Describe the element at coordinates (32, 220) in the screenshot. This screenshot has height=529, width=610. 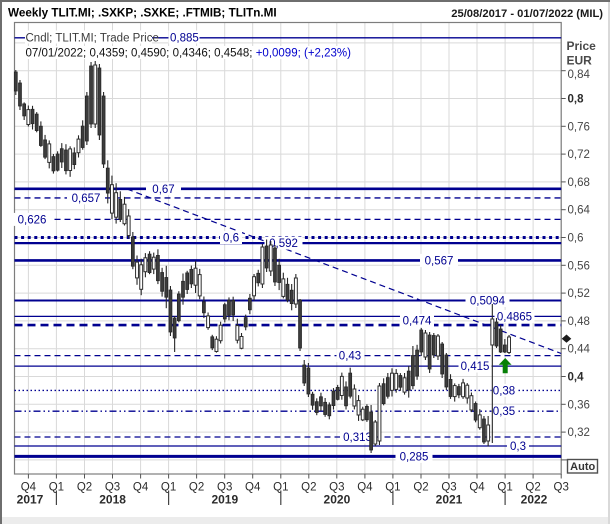
I see `svg-text: 0,626` at that location.